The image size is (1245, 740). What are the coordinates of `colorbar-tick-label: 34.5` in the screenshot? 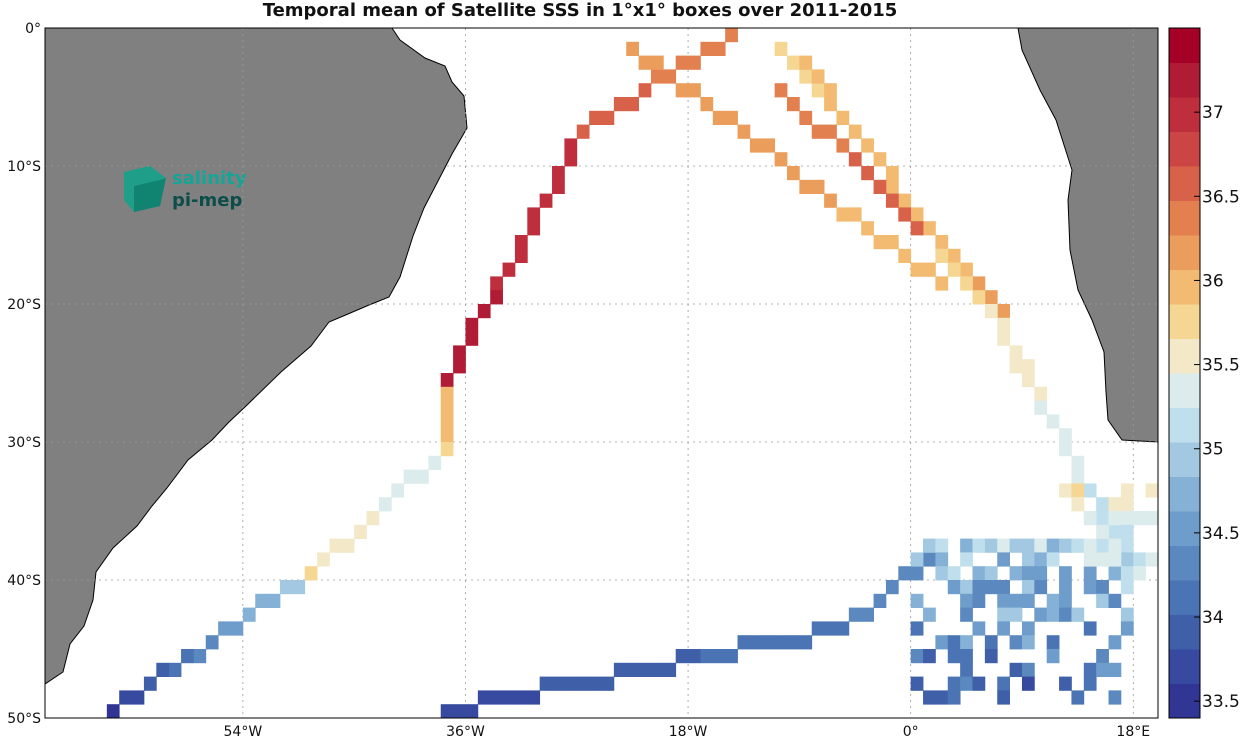 It's located at (1221, 534).